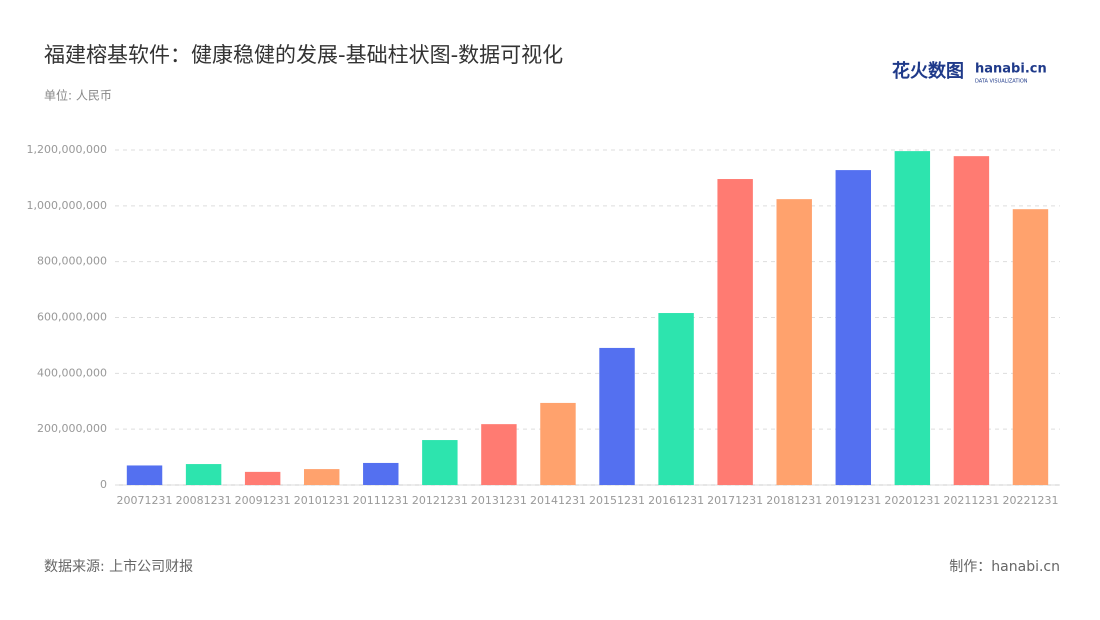 This screenshot has width=1100, height=620. I want to click on x-tick-label: 20171231, so click(735, 500).